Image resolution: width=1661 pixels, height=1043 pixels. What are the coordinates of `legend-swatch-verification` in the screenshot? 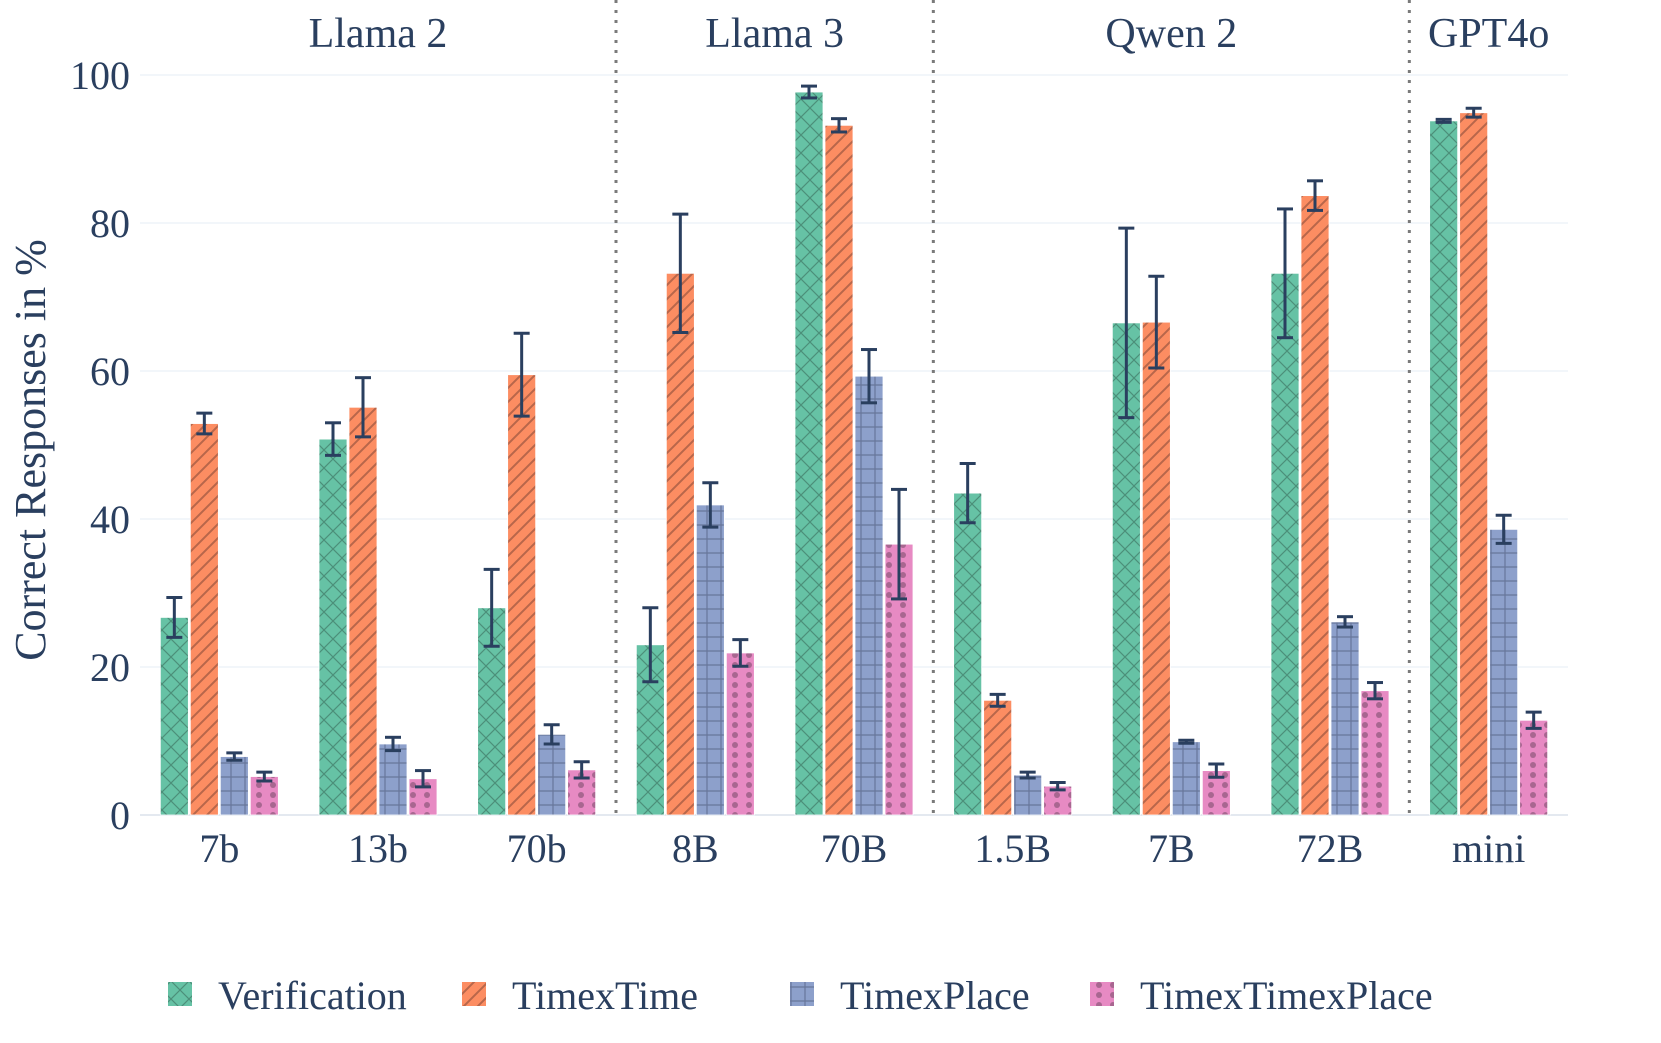 It's located at (180, 994).